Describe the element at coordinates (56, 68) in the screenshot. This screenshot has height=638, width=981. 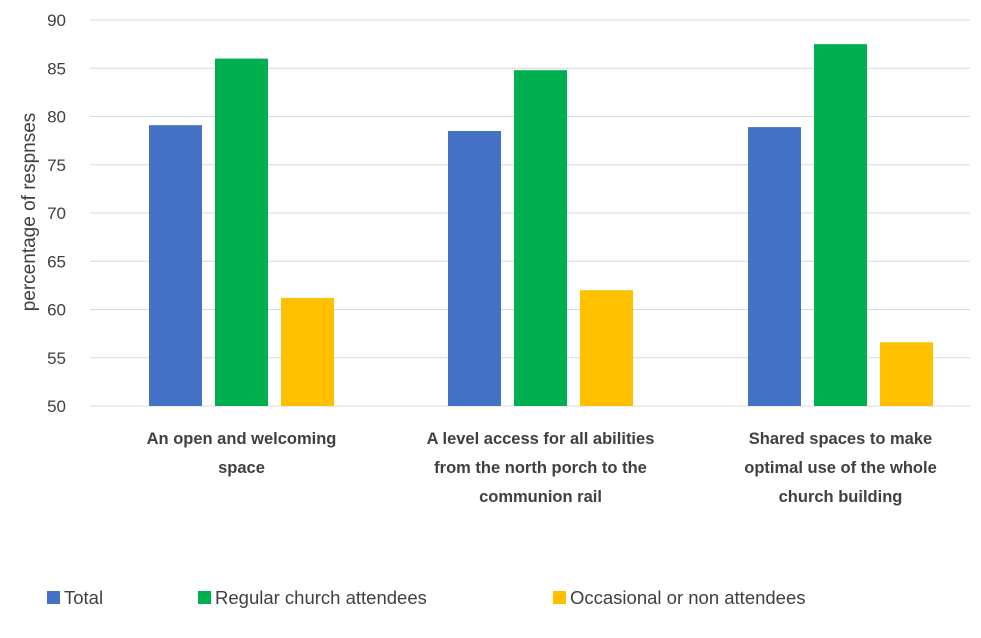
I see `y-tick-label: 85` at that location.